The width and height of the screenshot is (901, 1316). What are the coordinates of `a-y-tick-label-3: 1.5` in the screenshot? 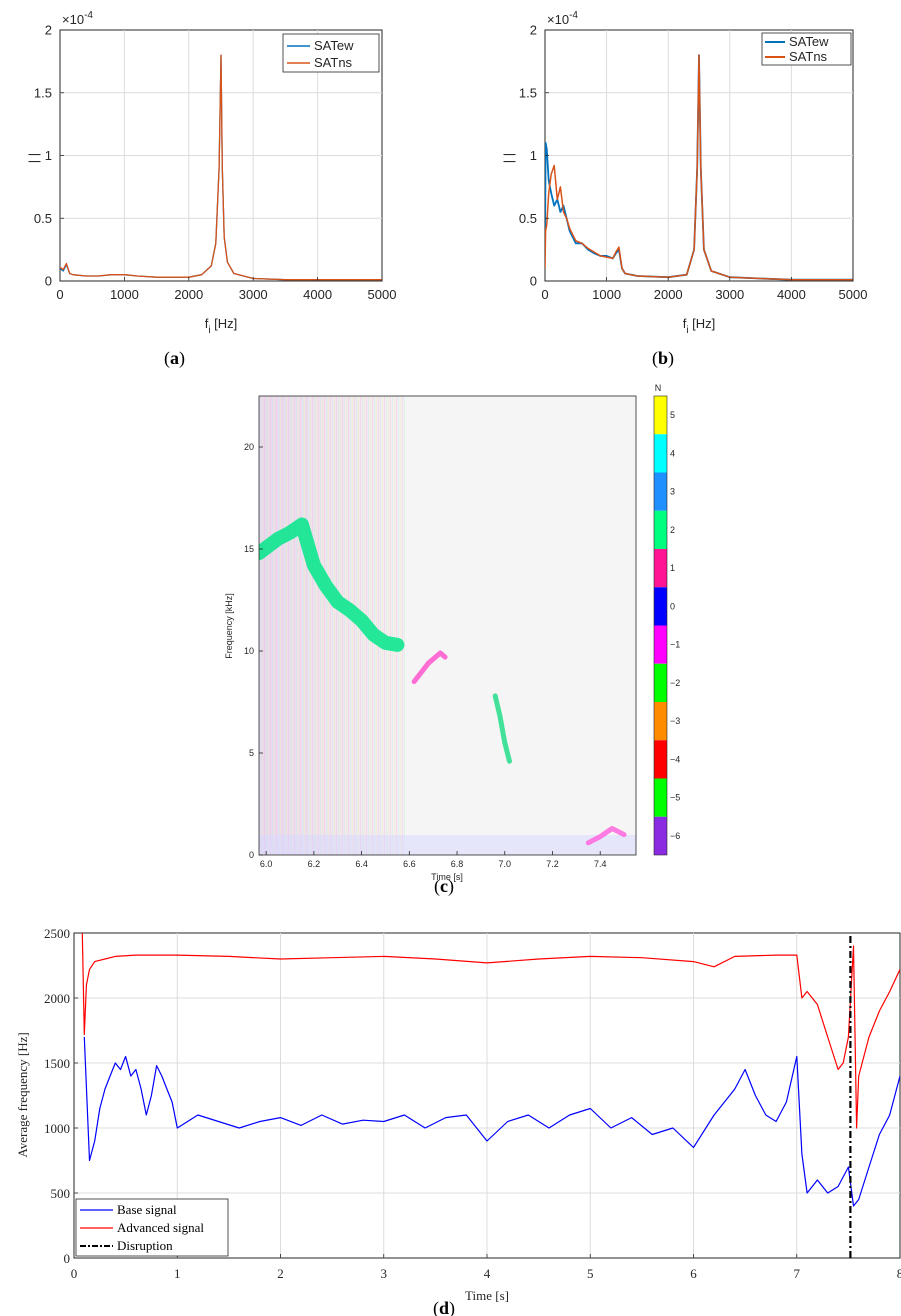 It's located at (43, 92).